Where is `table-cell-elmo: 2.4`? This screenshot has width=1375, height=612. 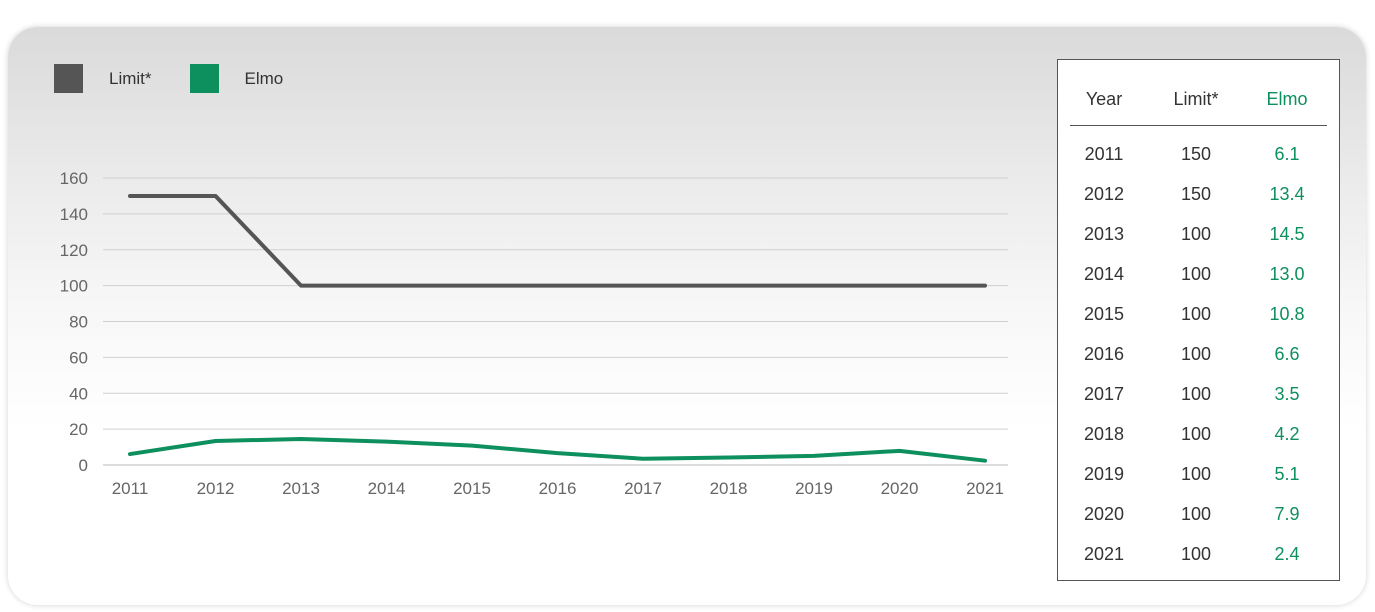
table-cell-elmo: 2.4 is located at coordinates (1287, 554).